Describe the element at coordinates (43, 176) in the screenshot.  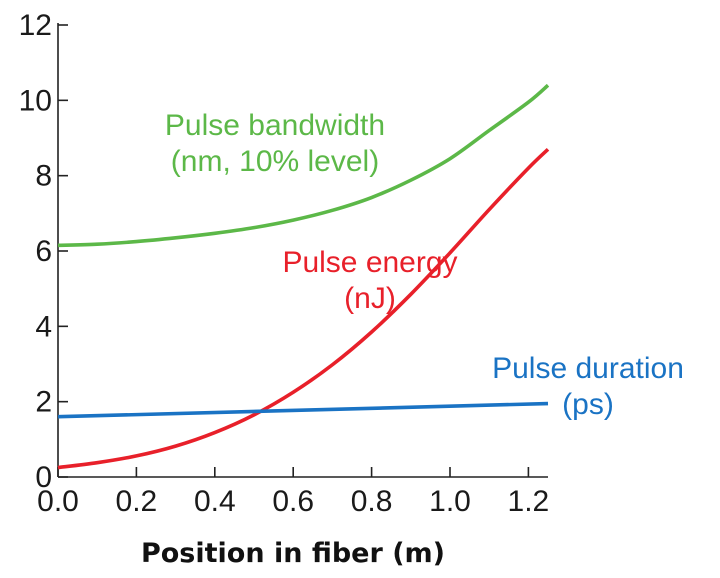
I see `y-tick-label: 8` at that location.